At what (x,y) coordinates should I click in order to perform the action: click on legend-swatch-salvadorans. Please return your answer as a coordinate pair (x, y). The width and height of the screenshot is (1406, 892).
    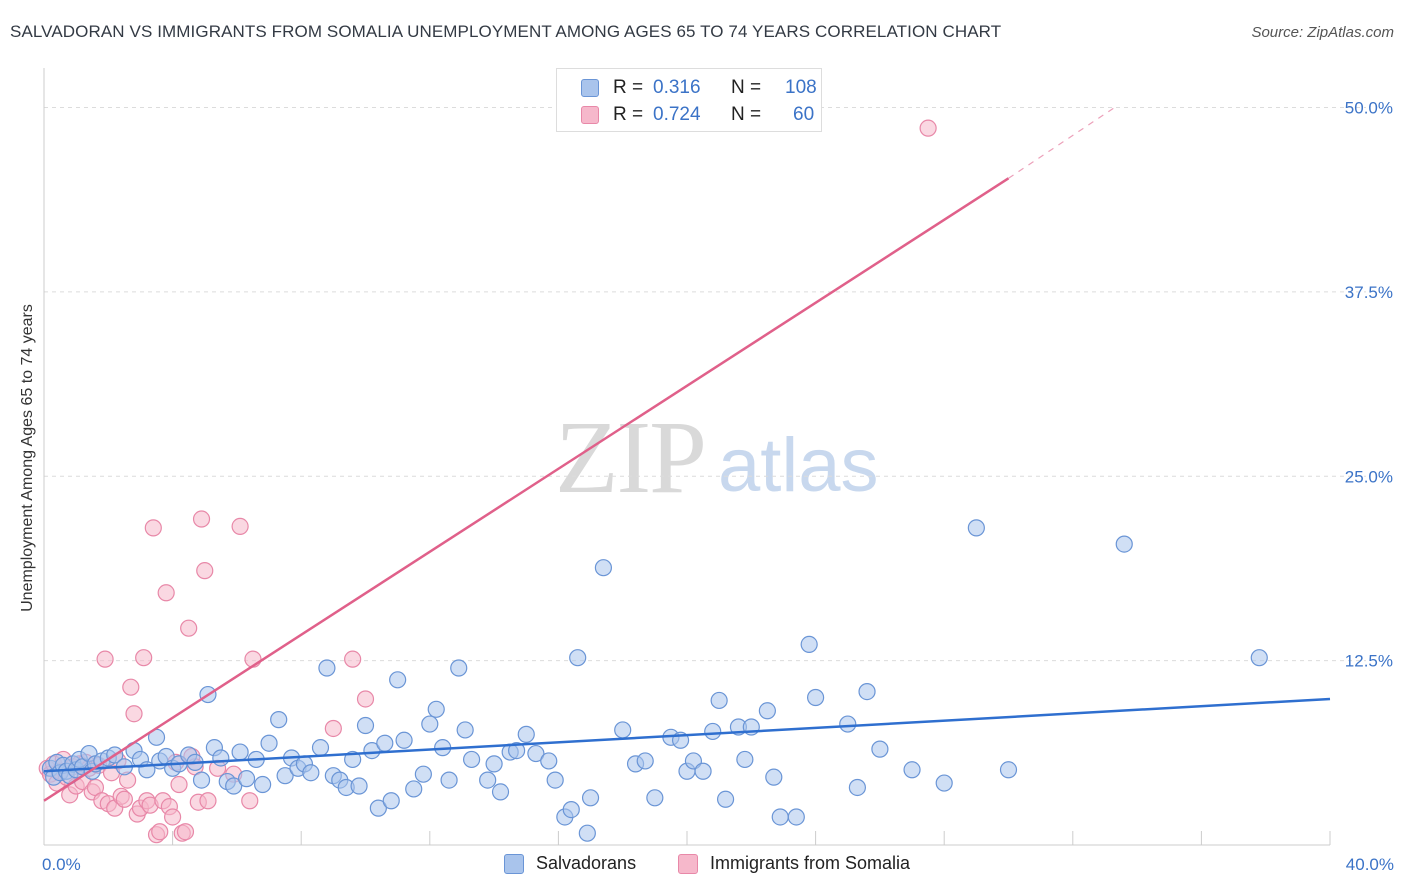
    Looking at the image, I should click on (590, 88).